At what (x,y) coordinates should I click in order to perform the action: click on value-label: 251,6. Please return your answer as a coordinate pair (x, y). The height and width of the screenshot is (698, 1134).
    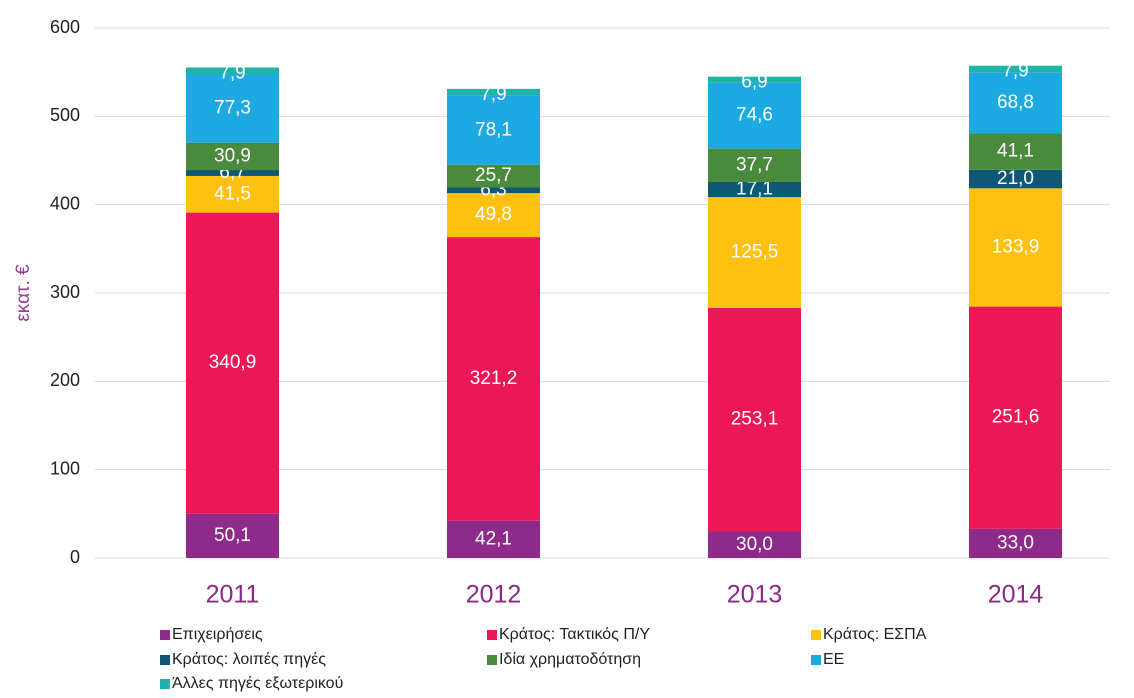
    Looking at the image, I should click on (1016, 417).